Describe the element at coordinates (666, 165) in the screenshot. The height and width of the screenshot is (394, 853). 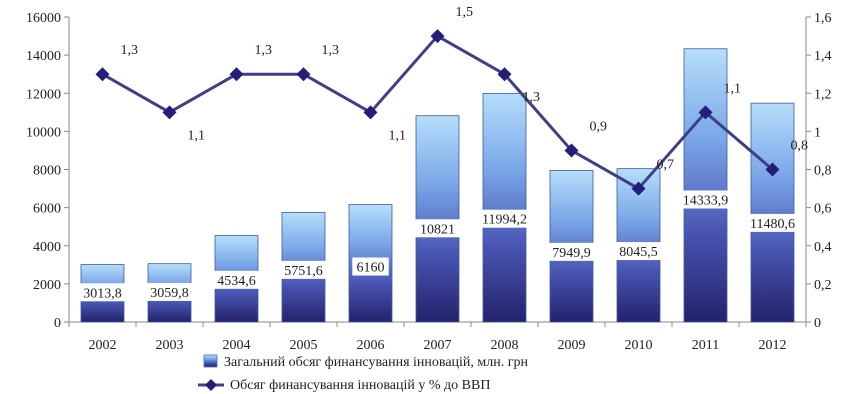
I see `line-data-label: 0,7` at that location.